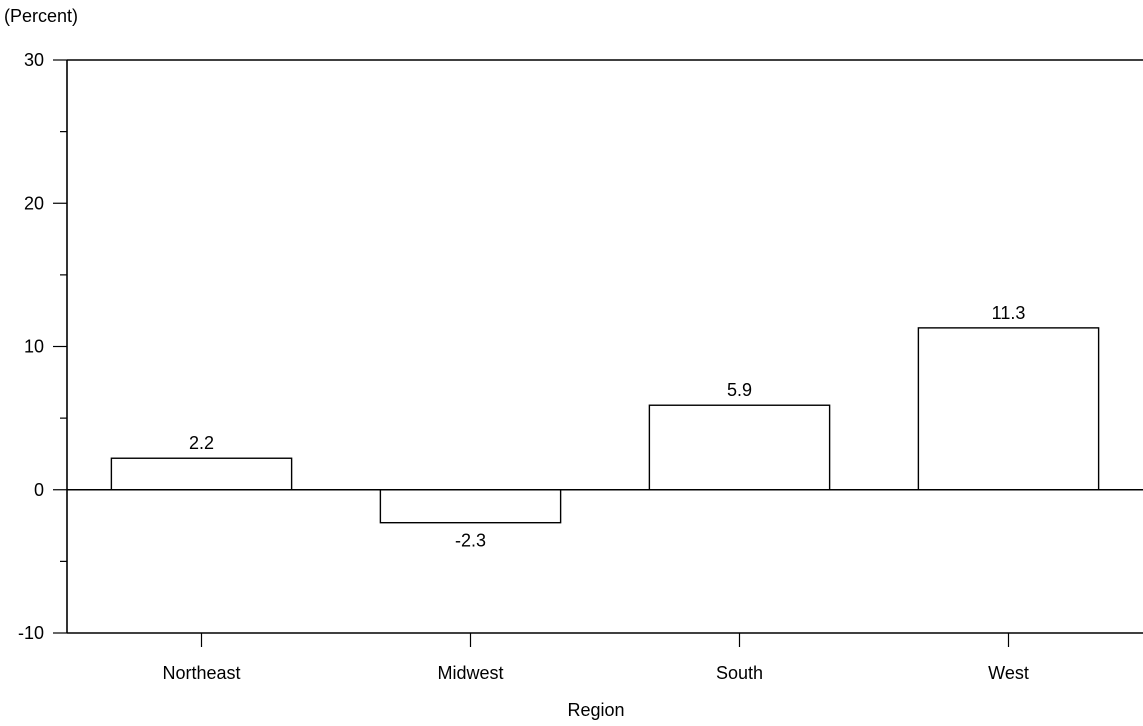 This screenshot has width=1143, height=726. What do you see at coordinates (595, 658) in the screenshot?
I see `x-axis-ticks: Northeast Midwest South West` at bounding box center [595, 658].